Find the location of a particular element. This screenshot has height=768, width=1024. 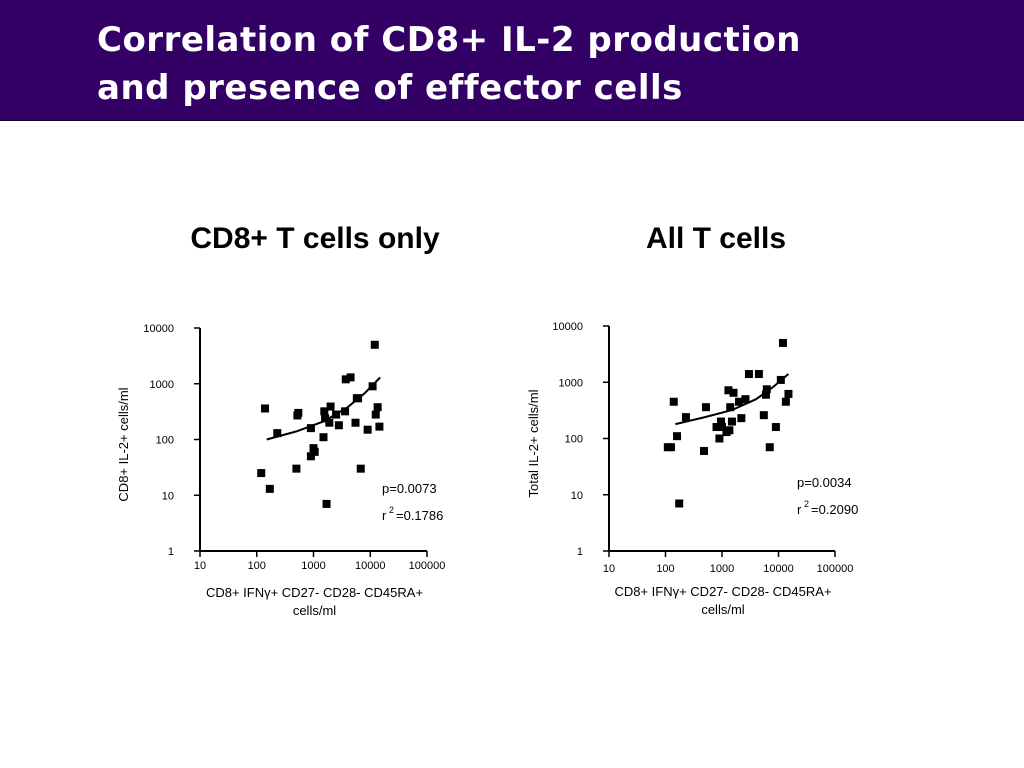

chart1-y-tick-label: 100 is located at coordinates (165, 441).